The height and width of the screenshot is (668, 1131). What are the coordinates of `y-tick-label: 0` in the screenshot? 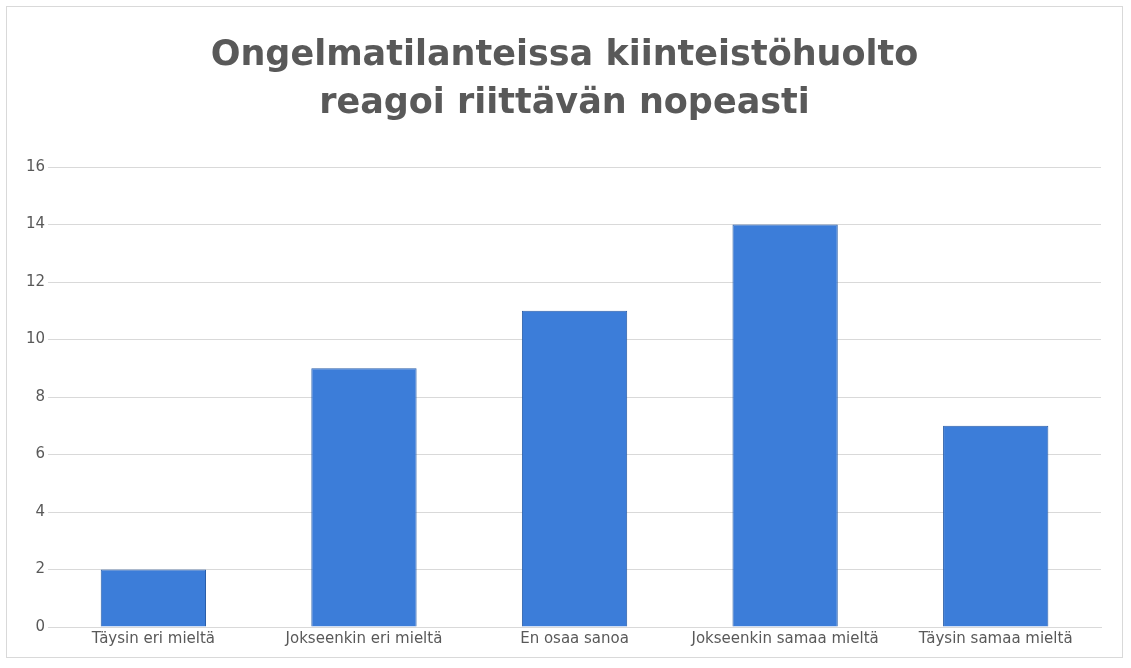 It's located at (40, 625).